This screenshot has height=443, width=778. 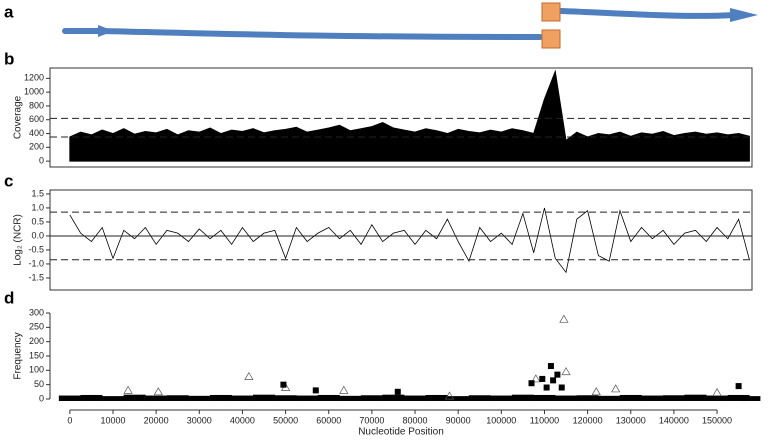 I want to click on y-tick-label: 150, so click(x=36, y=355).